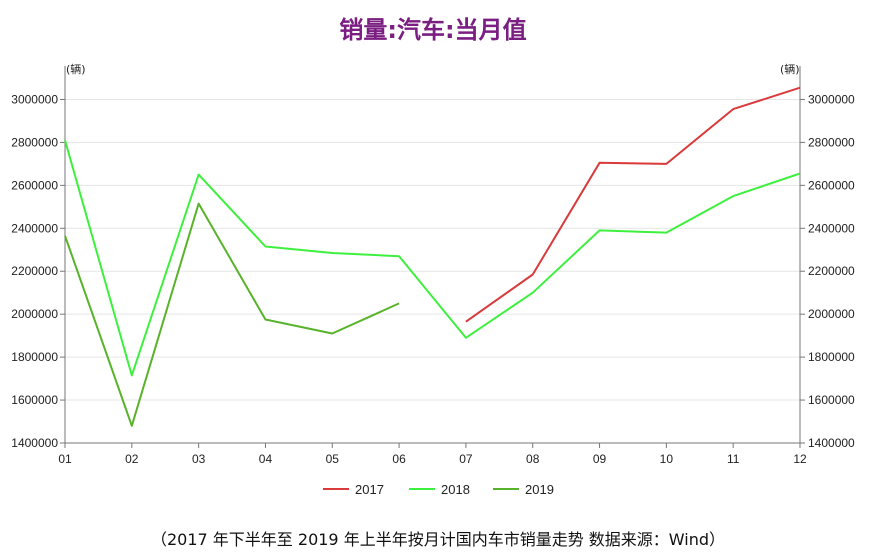 Image resolution: width=876 pixels, height=558 pixels. What do you see at coordinates (199, 459) in the screenshot?
I see `x-tick-label: 03` at bounding box center [199, 459].